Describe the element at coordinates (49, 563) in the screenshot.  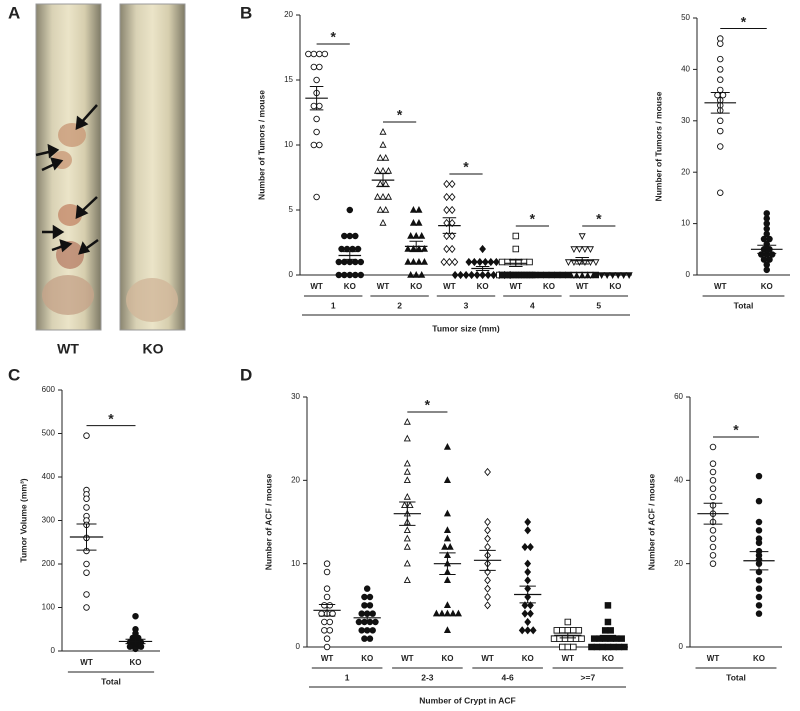
I see `y-tick-label: 200` at that location.